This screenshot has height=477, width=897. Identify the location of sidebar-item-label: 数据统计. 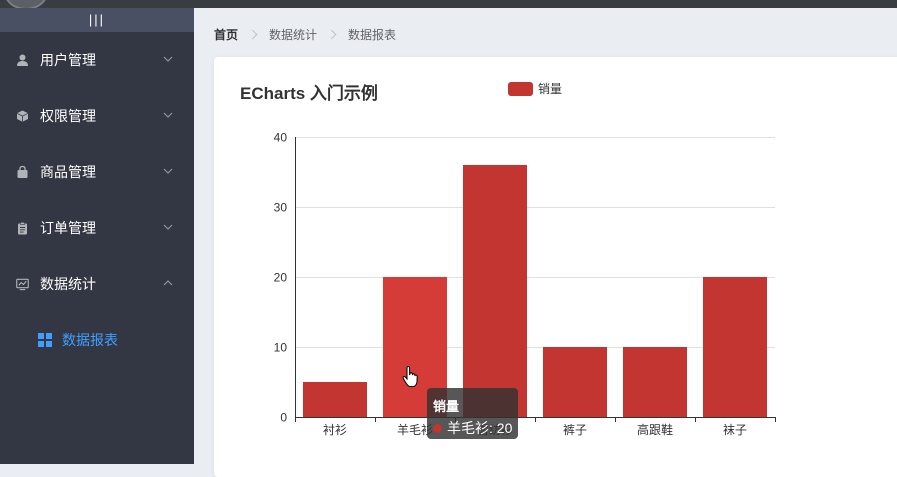
(68, 284).